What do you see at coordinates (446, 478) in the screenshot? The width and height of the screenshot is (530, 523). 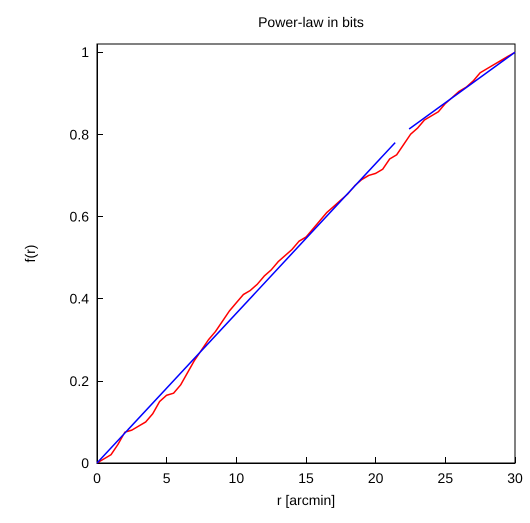 I see `x-tick-label: 25` at bounding box center [446, 478].